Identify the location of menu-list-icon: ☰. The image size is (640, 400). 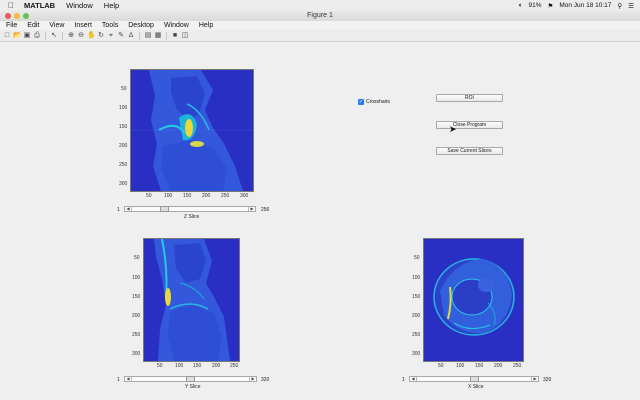
(631, 6).